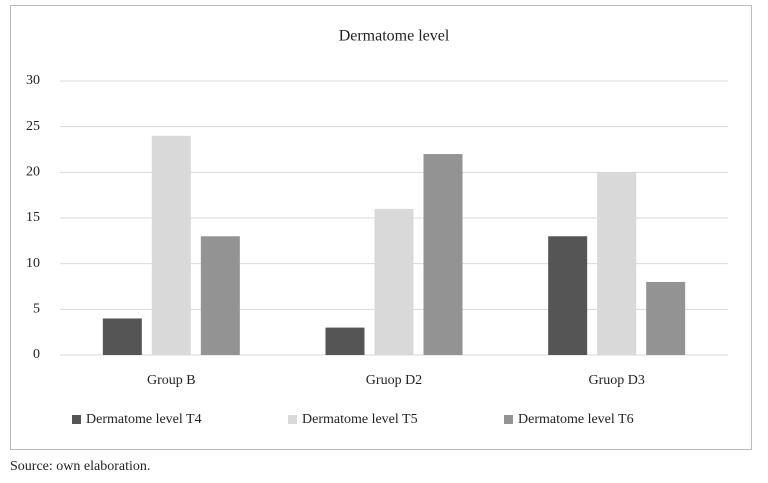 The height and width of the screenshot is (483, 768). I want to click on legend-label: Dermatome level T4, so click(144, 419).